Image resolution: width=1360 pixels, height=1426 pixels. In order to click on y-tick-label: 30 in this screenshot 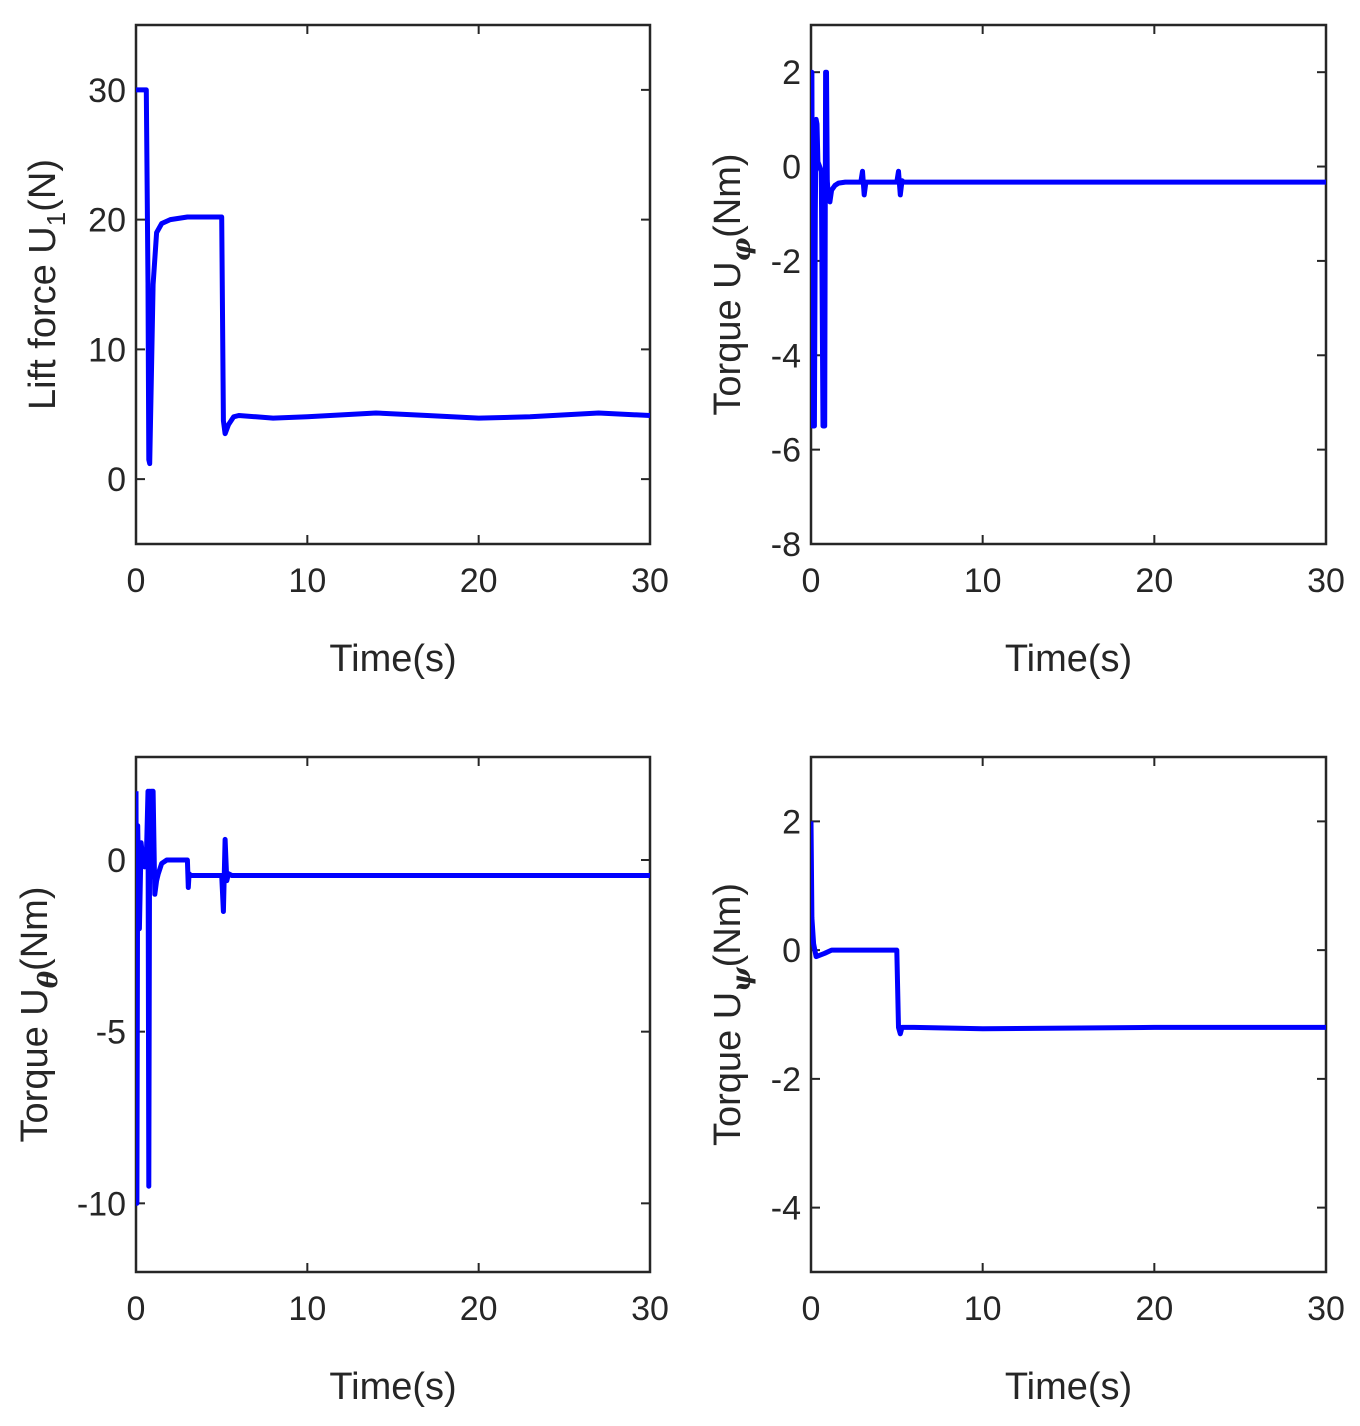, I will do `click(107, 91)`.